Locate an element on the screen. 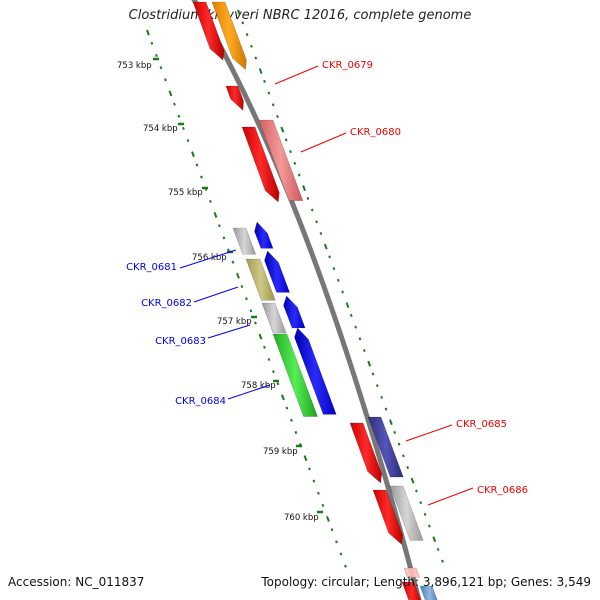  gene-label-ckr_0681: CKR_0681 is located at coordinates (151, 267).